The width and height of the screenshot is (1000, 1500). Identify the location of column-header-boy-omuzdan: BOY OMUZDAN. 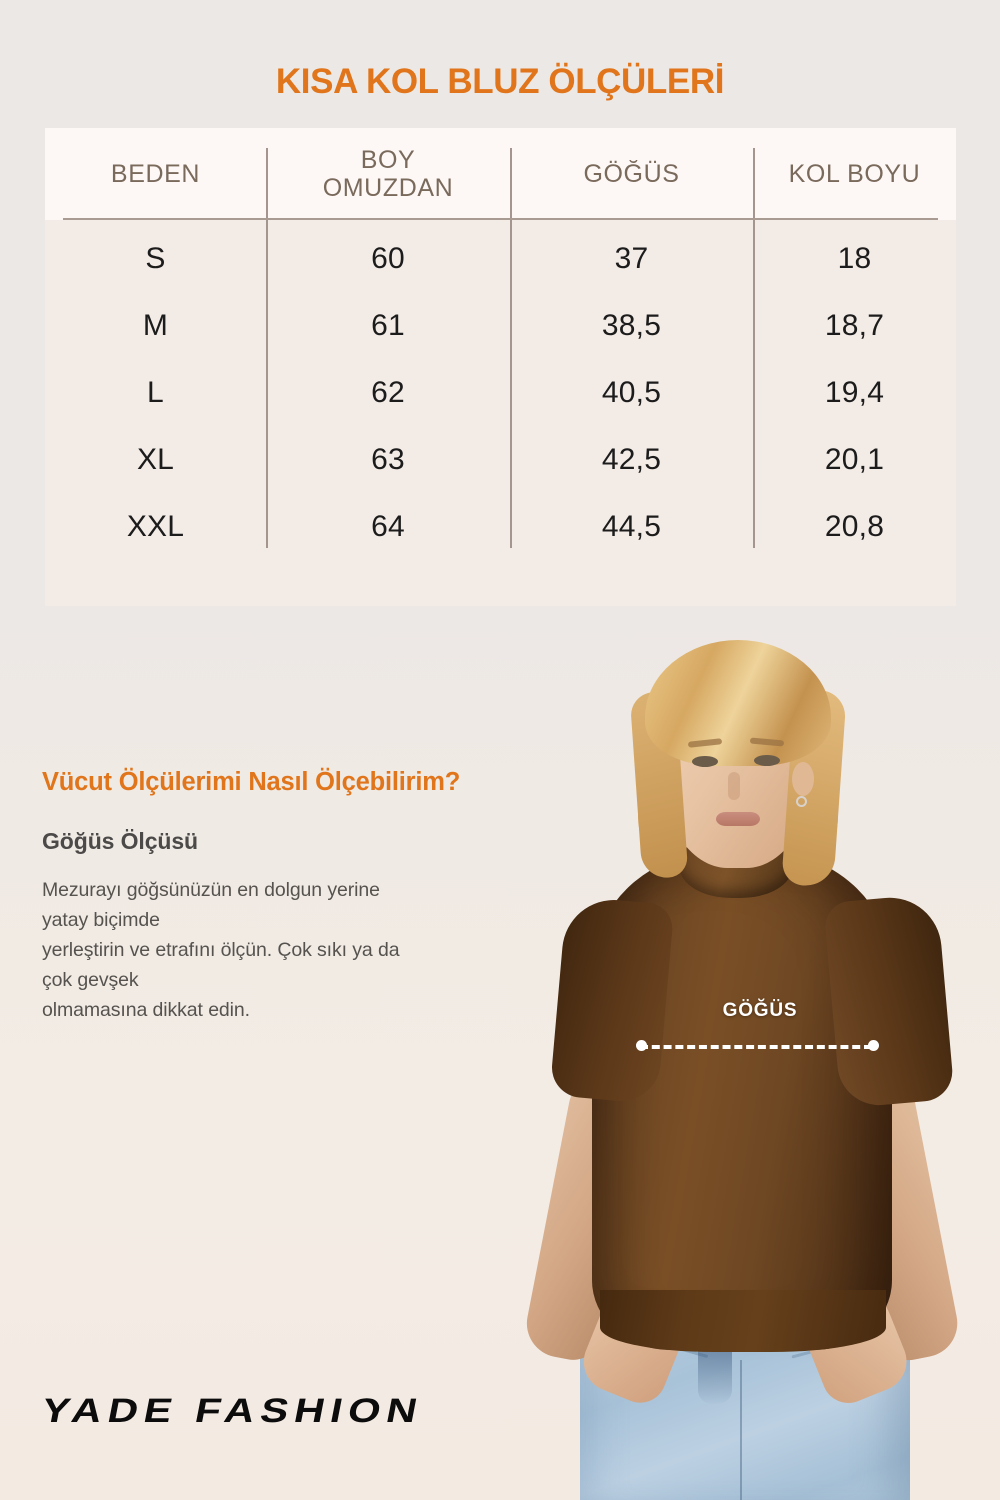
(388, 174).